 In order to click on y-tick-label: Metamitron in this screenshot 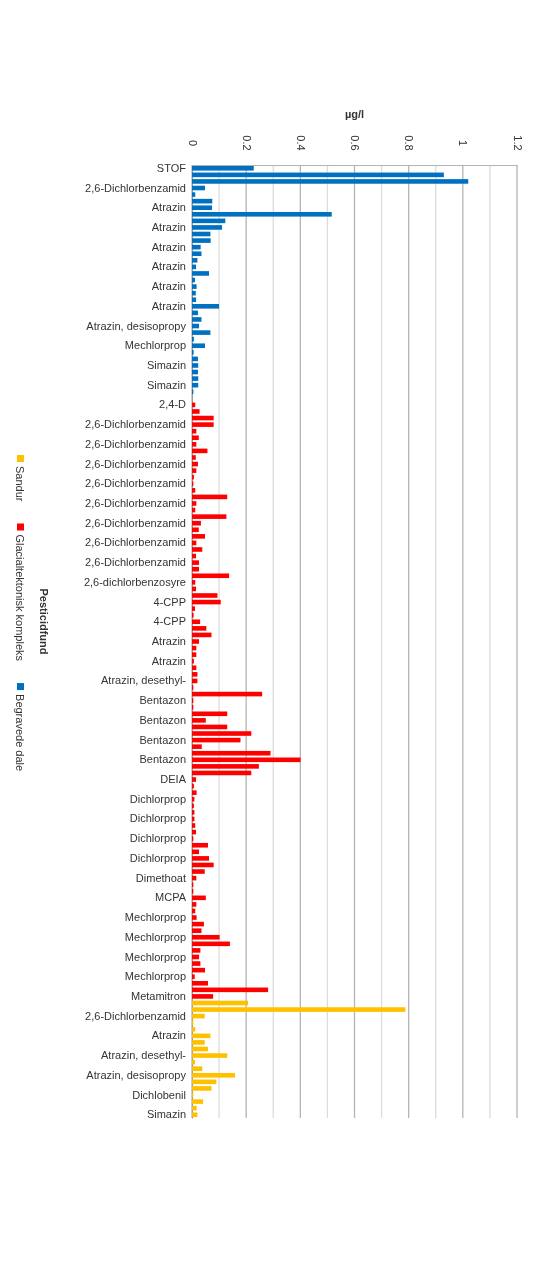, I will do `click(158, 995)`.